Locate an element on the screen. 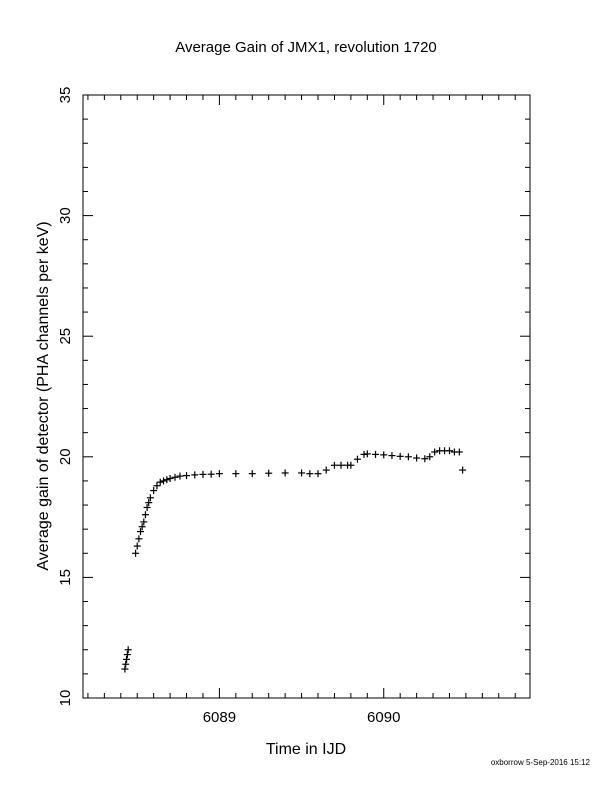  y-tick-label: 15 is located at coordinates (65, 577).